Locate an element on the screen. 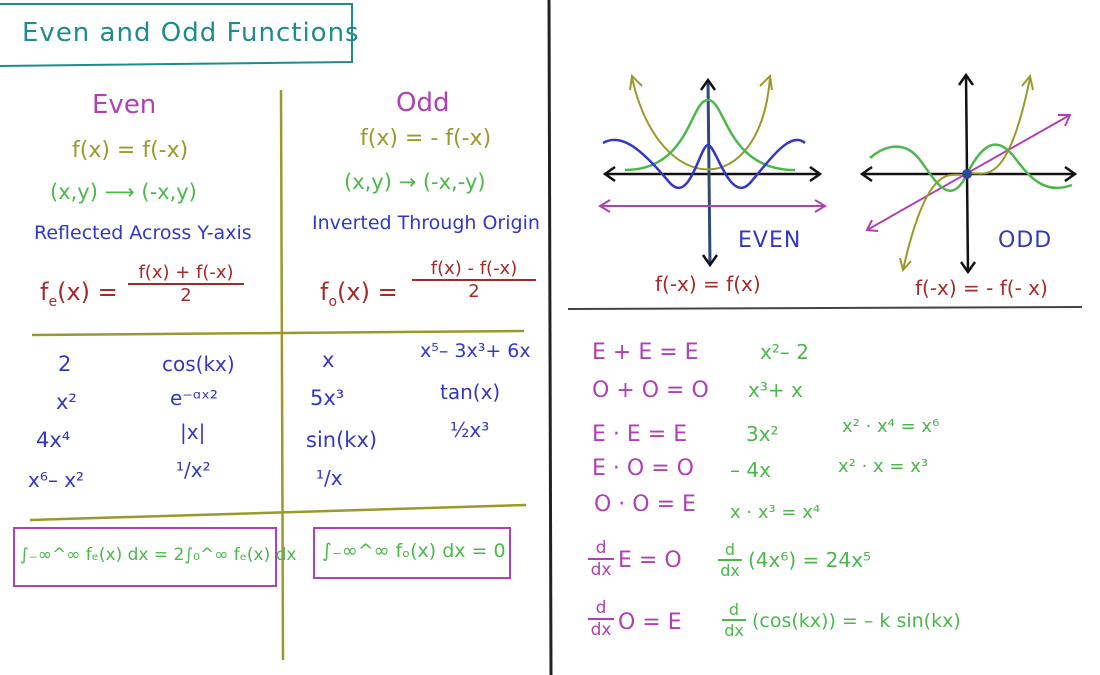 This screenshot has height=675, width=1100. deriv-example-2-frac: d dx is located at coordinates (734, 620).